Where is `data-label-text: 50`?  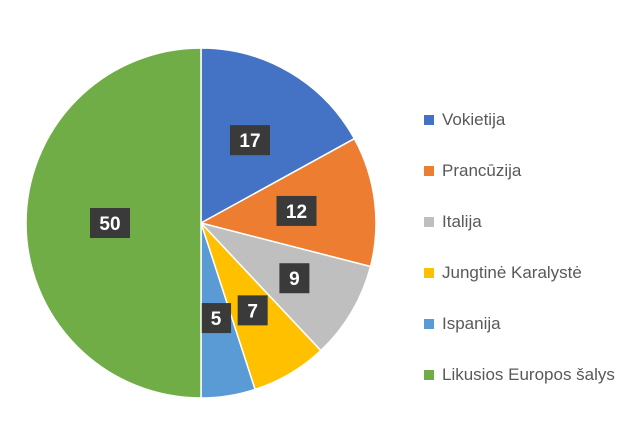
data-label-text: 50 is located at coordinates (109, 224).